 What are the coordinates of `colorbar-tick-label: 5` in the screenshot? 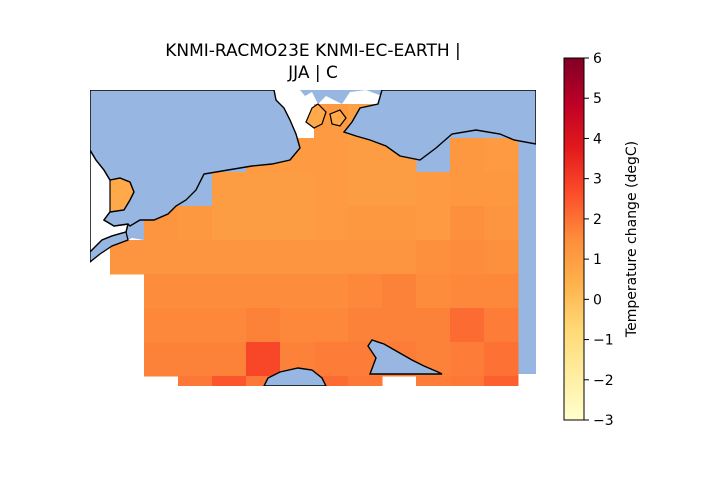 It's located at (597, 99).